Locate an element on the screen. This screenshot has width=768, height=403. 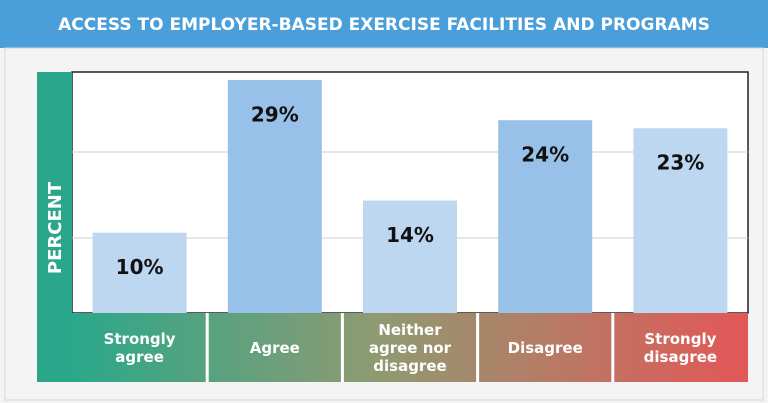
header-bar is located at coordinates (384, 24).